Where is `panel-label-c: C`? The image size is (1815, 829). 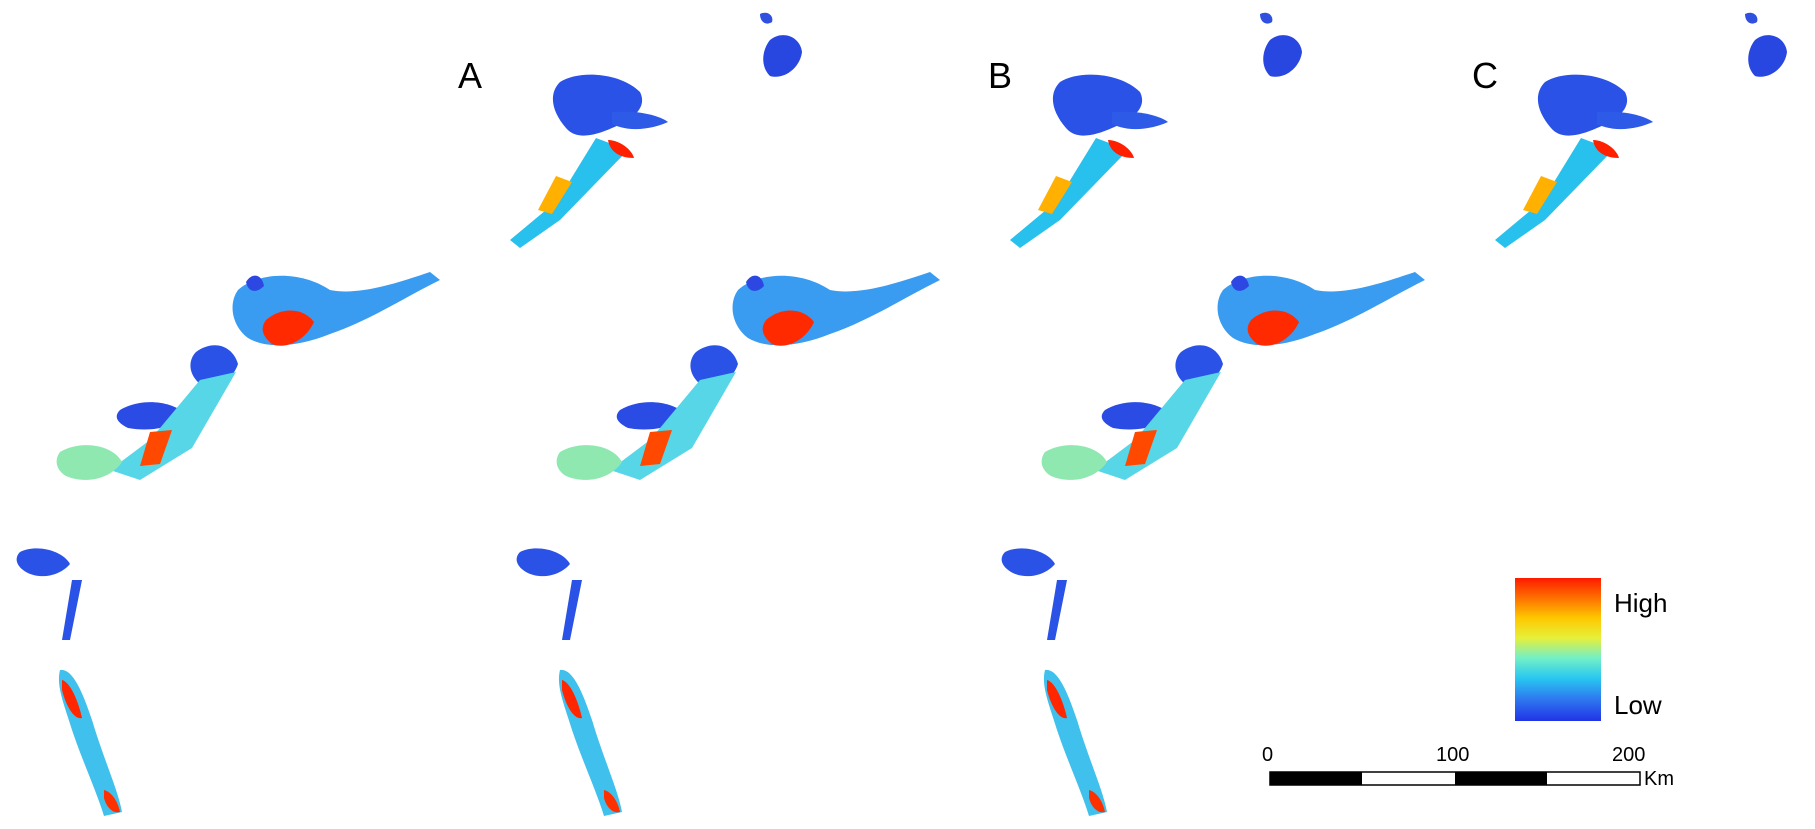
panel-label-c: C is located at coordinates (1485, 75).